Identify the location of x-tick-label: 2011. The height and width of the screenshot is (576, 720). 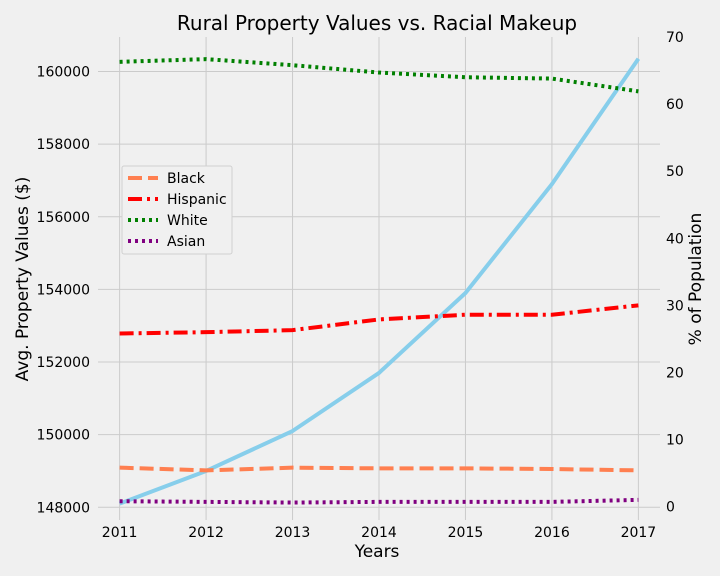
(120, 533).